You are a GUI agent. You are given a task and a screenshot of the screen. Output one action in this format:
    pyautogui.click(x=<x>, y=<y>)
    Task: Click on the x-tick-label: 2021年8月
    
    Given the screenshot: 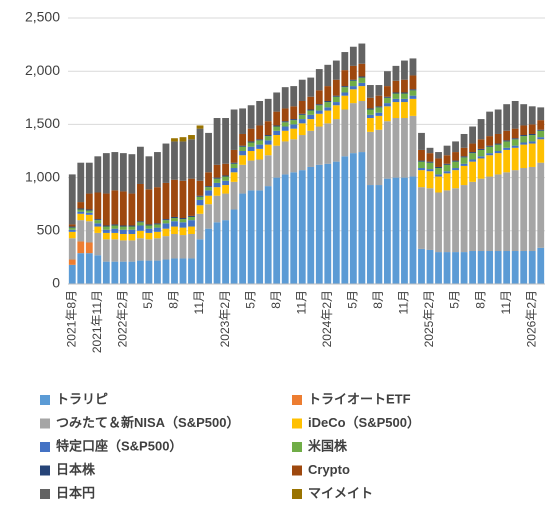 What is the action you would take?
    pyautogui.click(x=71, y=318)
    